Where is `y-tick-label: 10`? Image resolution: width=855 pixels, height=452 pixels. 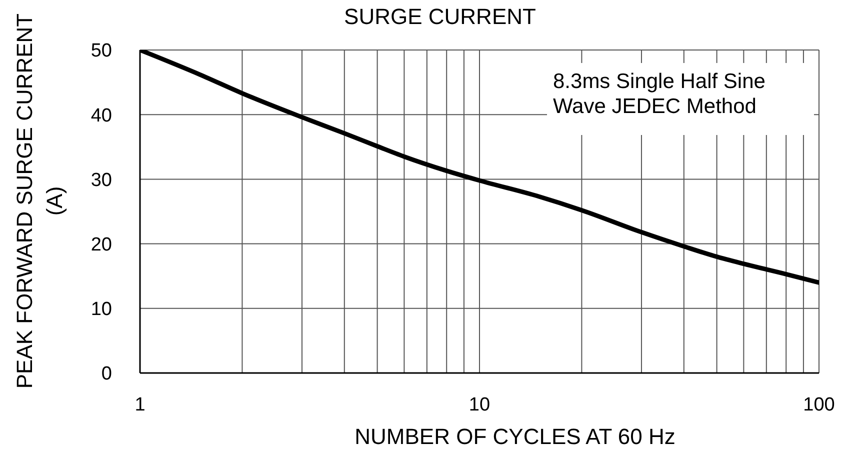 y-tick-label: 10 is located at coordinates (101, 309).